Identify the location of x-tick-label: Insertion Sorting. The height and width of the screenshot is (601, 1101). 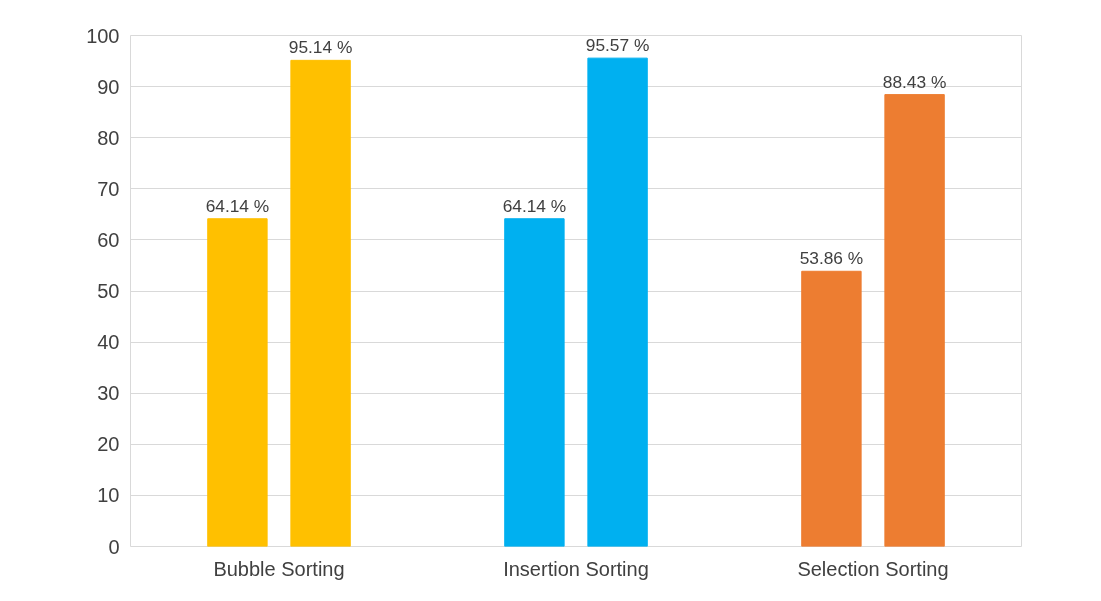
(576, 568).